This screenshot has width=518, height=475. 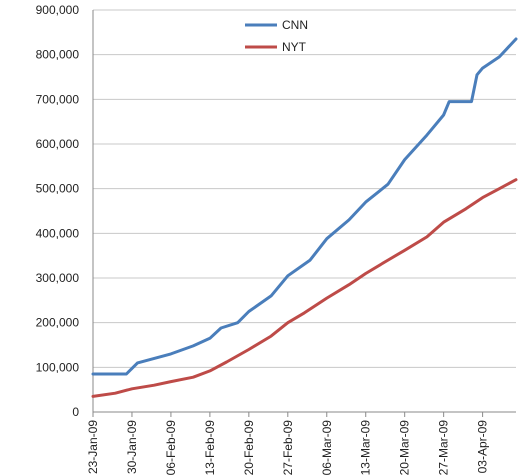 What do you see at coordinates (295, 25) in the screenshot?
I see `legend-label-cnn: CNN` at bounding box center [295, 25].